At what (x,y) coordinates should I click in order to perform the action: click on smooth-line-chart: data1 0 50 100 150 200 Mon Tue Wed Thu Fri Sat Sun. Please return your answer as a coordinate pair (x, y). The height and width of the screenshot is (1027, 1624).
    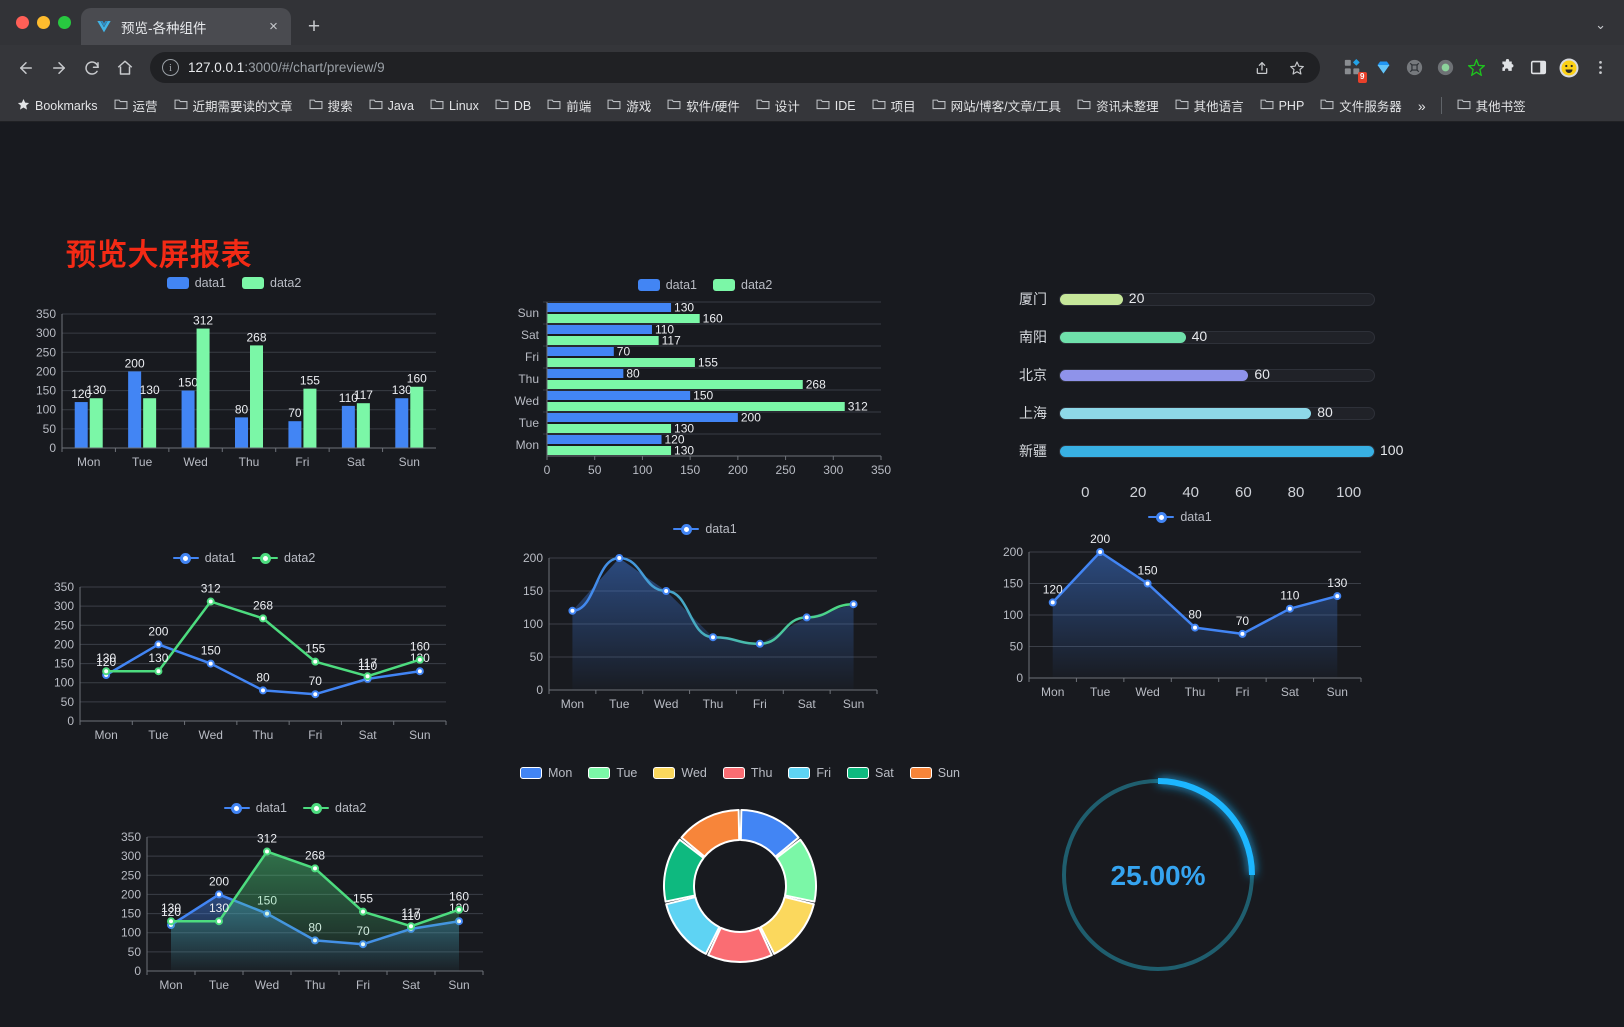
    Looking at the image, I should click on (705, 627).